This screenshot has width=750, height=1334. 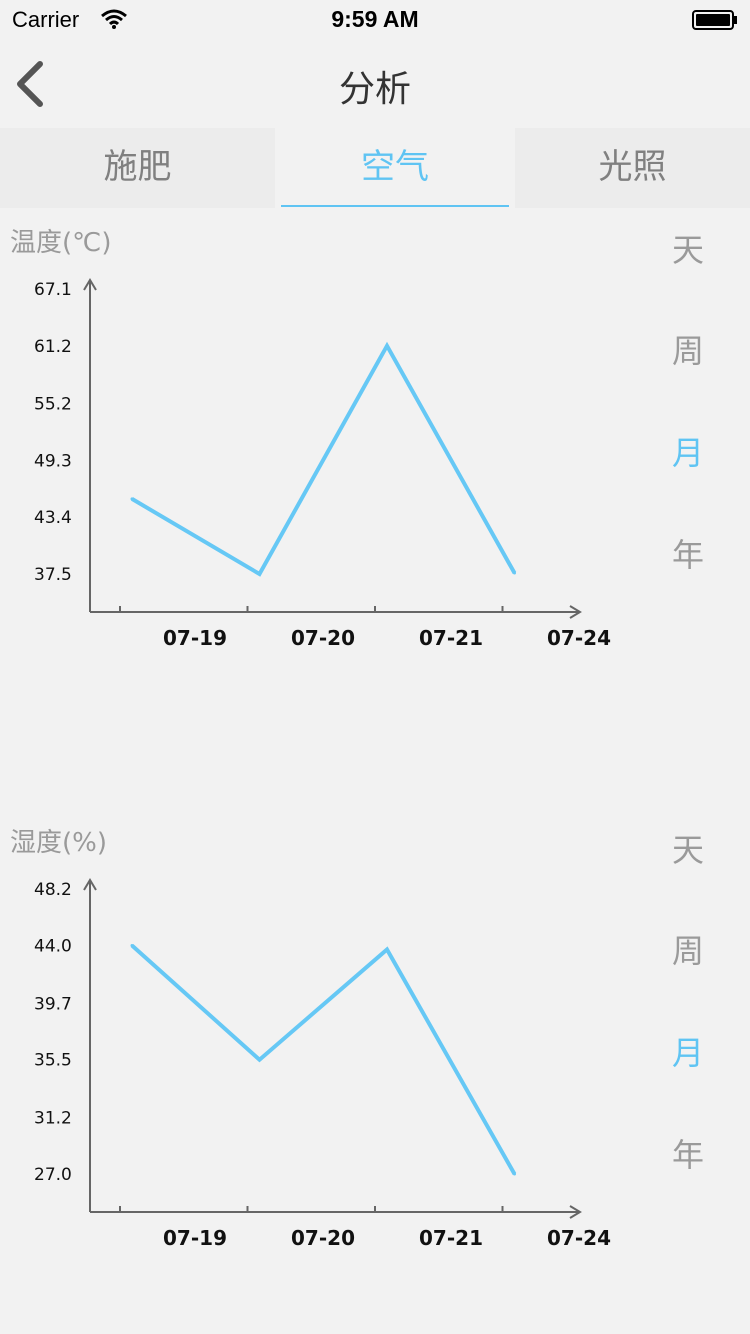 I want to click on wifi-icon, so click(x=114, y=19).